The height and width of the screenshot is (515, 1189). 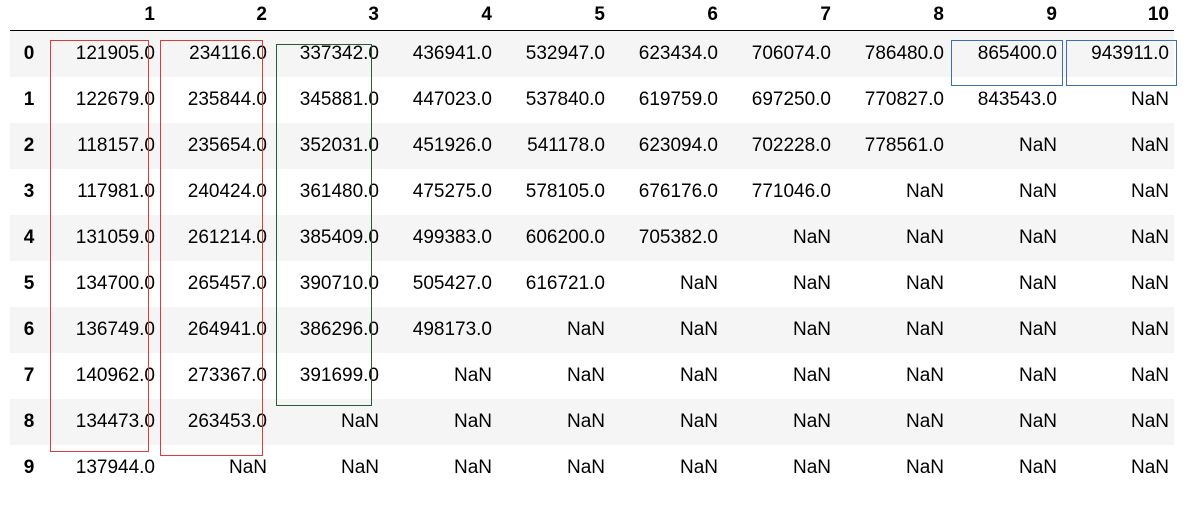 I want to click on column-header: 8, so click(x=892, y=15).